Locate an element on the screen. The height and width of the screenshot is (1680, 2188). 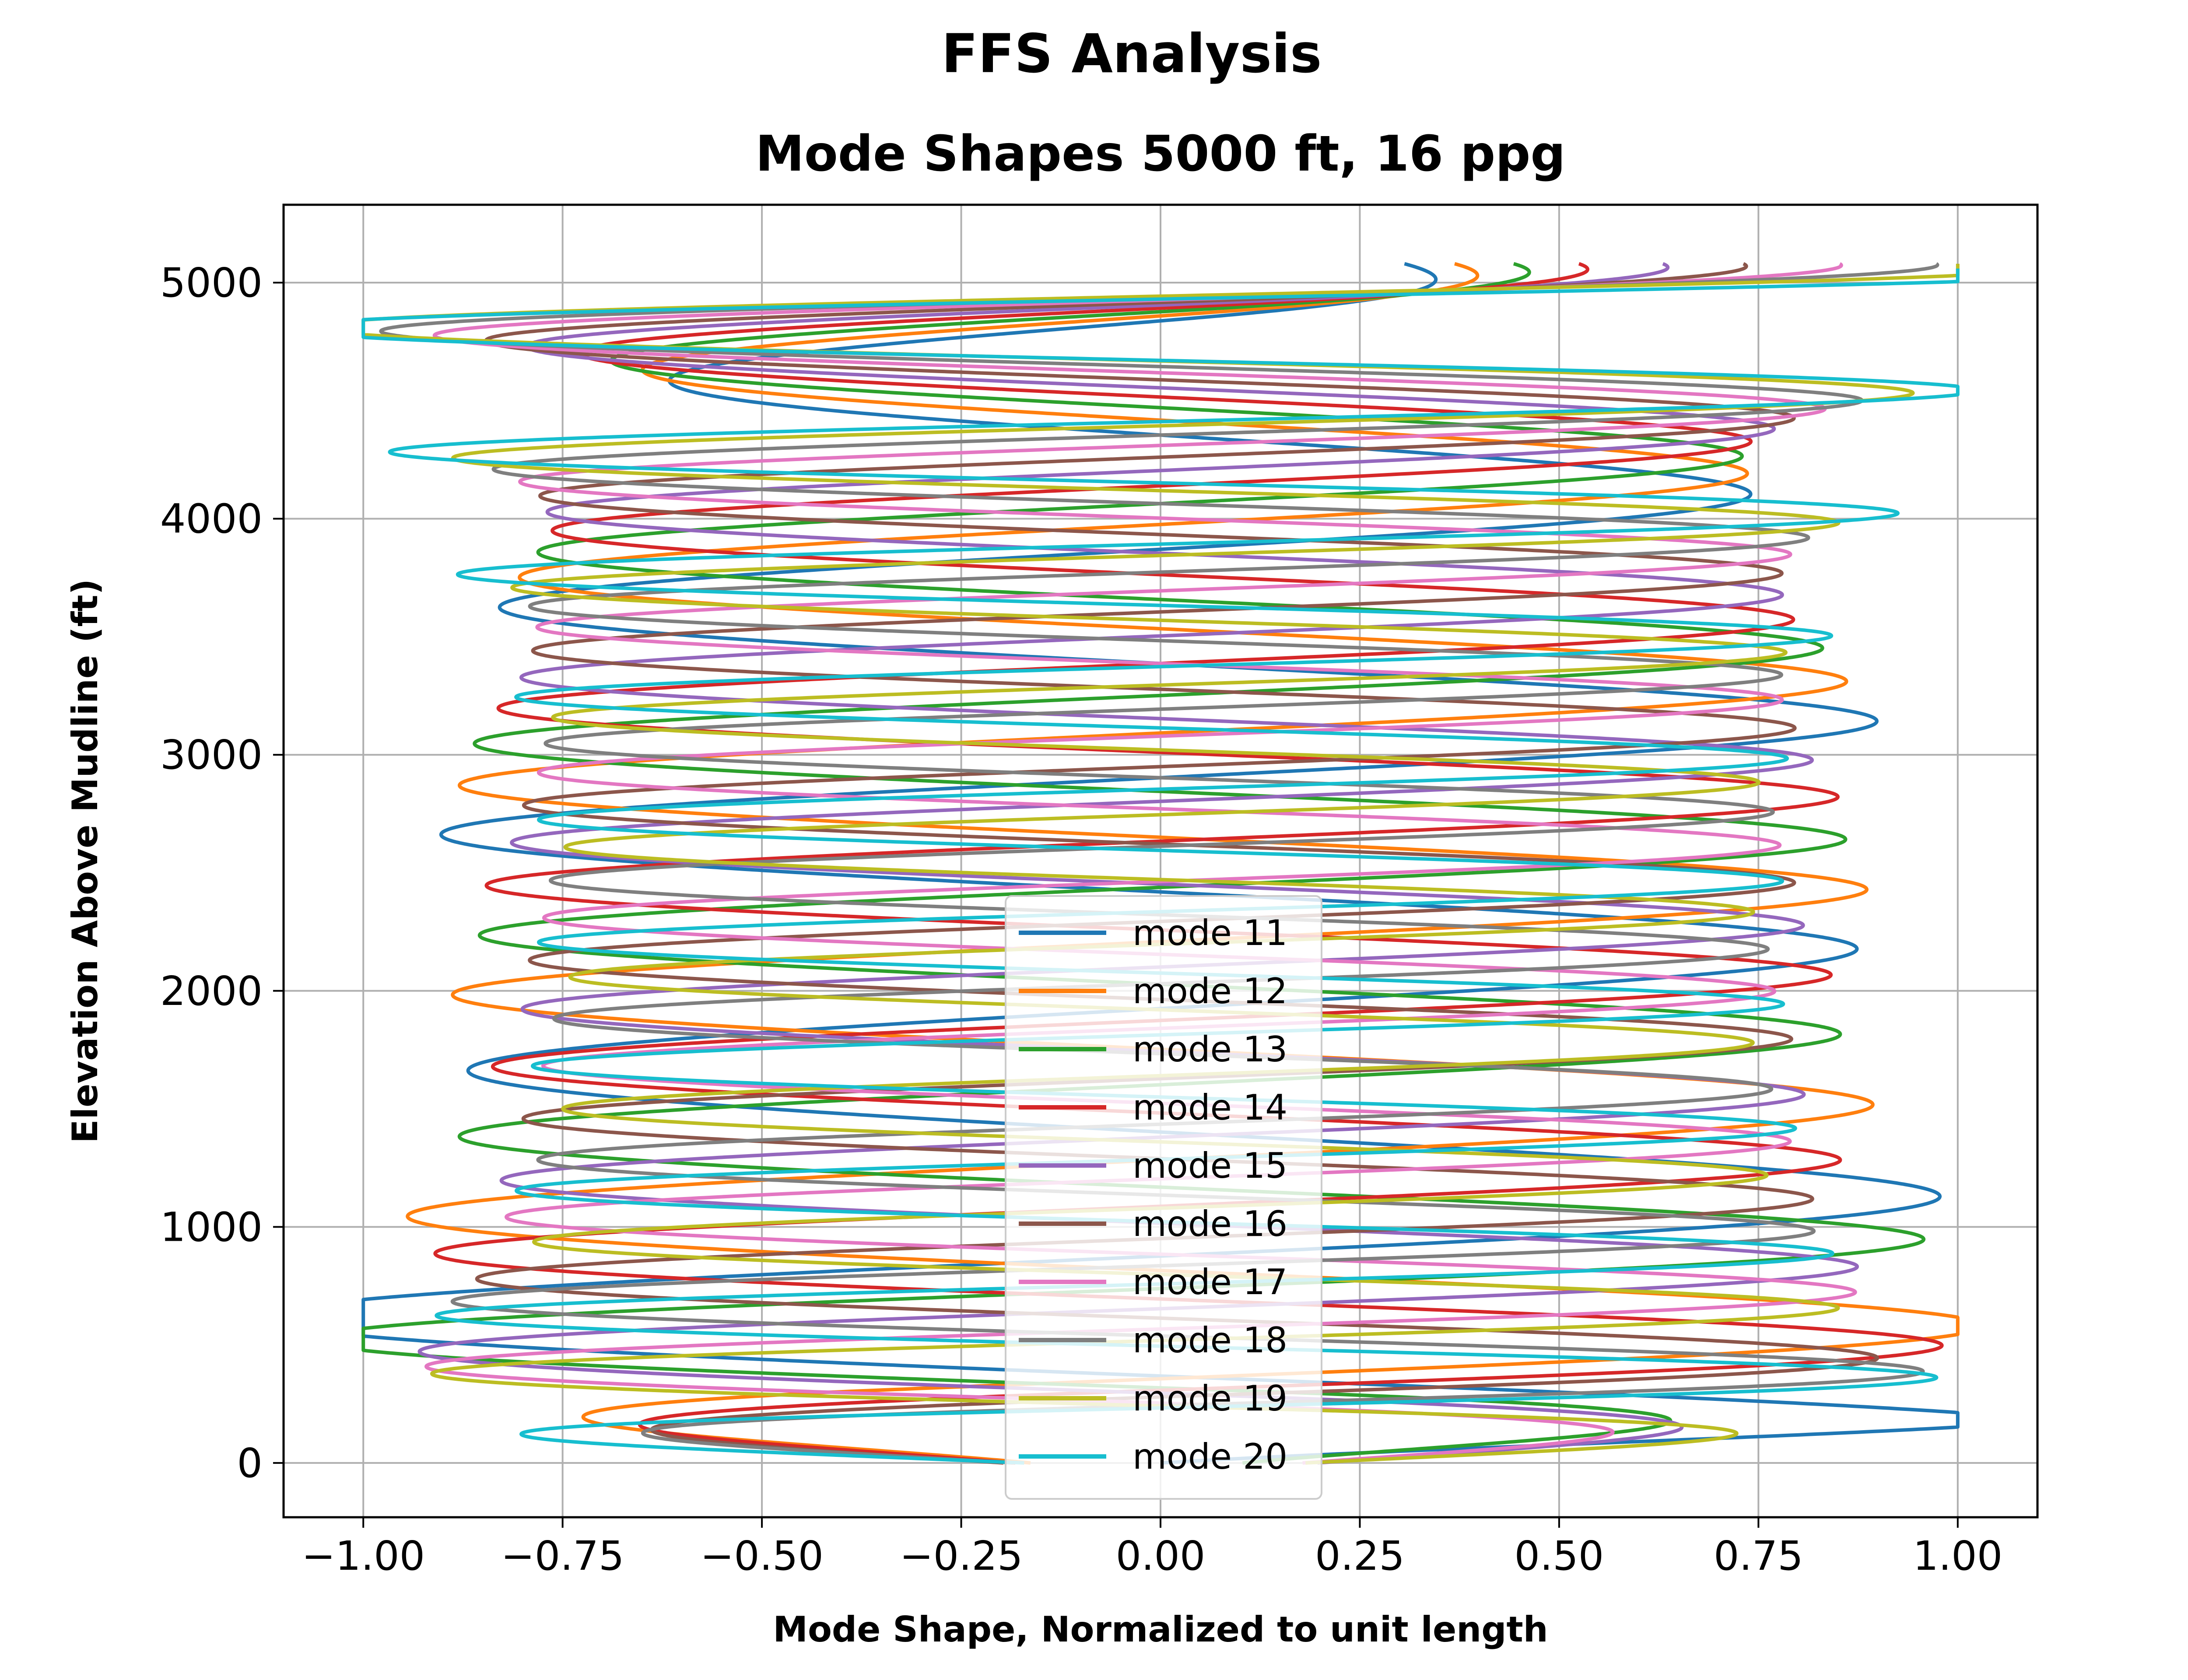
y-axis-label: Elevation Above Mudline (ft) is located at coordinates (85, 861).